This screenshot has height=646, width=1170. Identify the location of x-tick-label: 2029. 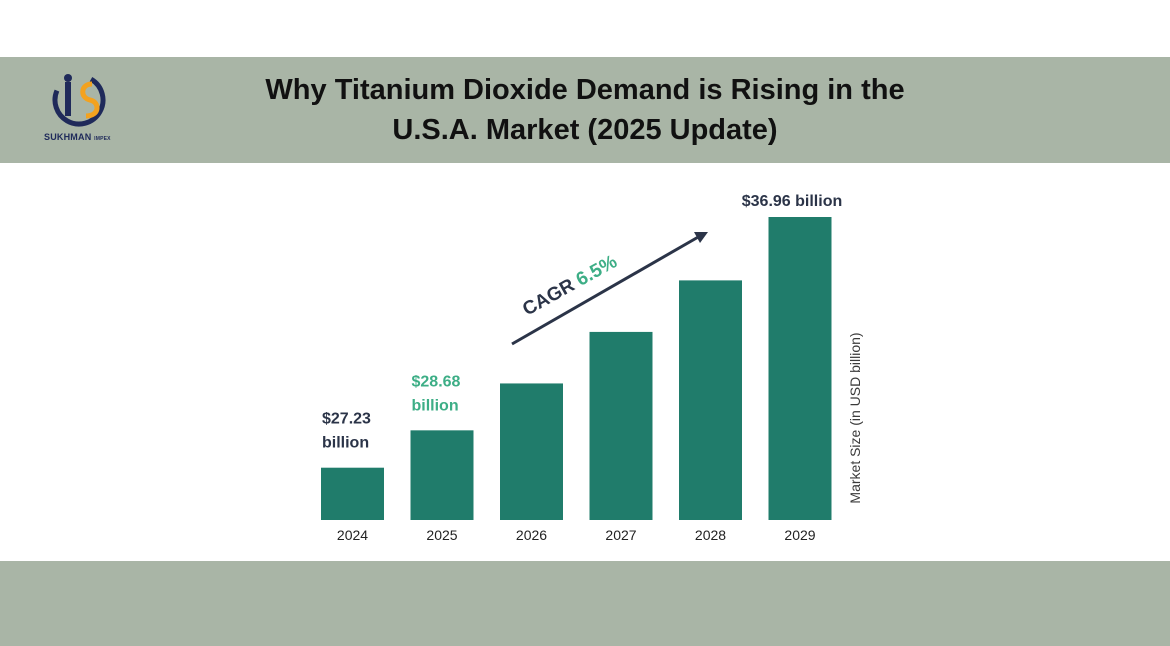
(799, 535).